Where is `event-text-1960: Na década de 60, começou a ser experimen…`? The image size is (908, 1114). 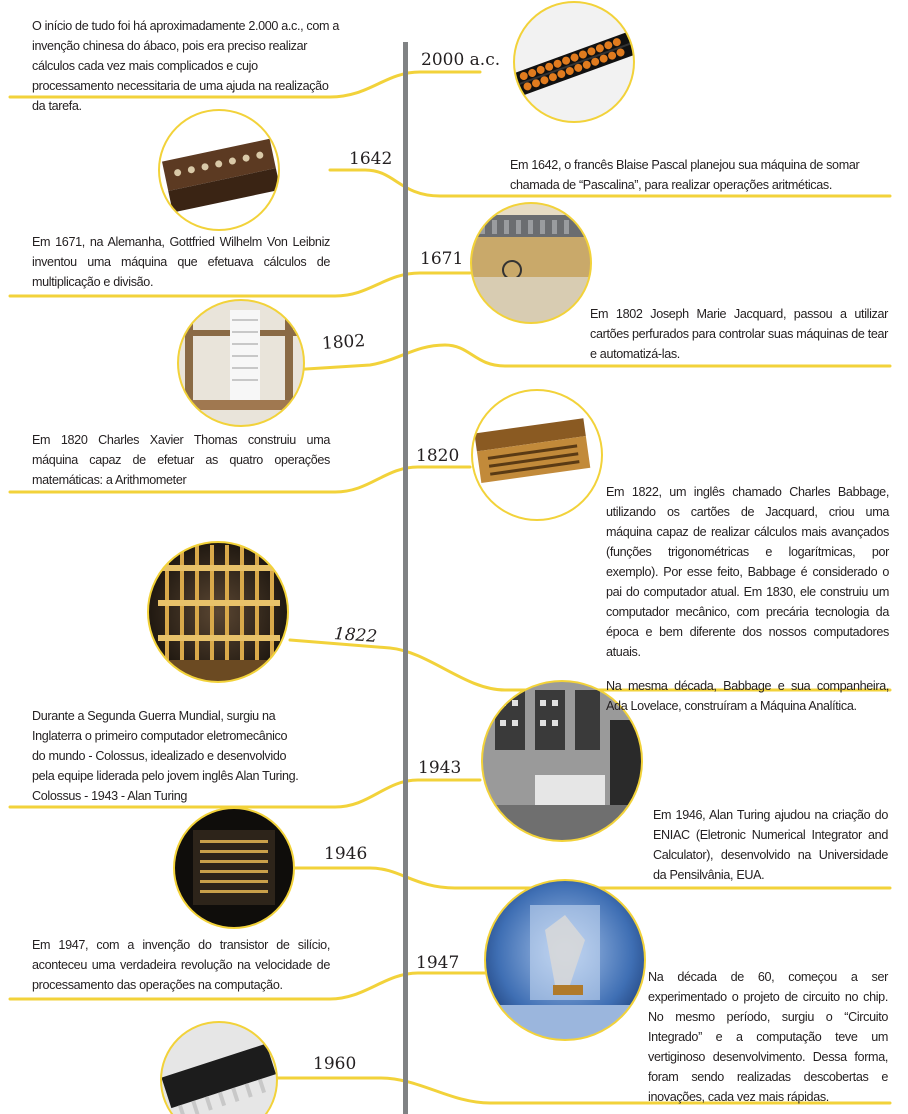 event-text-1960: Na década de 60, começou a ser experimen… is located at coordinates (768, 1037).